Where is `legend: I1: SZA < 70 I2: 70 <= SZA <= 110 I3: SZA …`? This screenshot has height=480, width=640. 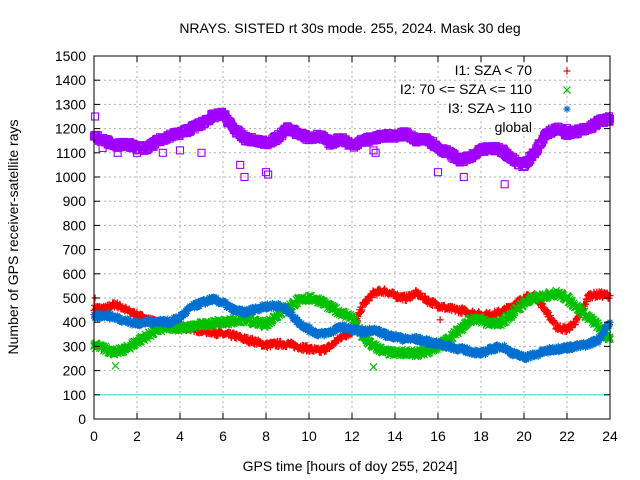
legend: I1: SZA < 70 I2: 70 <= SZA <= 110 I3: SZA … is located at coordinates (484, 99).